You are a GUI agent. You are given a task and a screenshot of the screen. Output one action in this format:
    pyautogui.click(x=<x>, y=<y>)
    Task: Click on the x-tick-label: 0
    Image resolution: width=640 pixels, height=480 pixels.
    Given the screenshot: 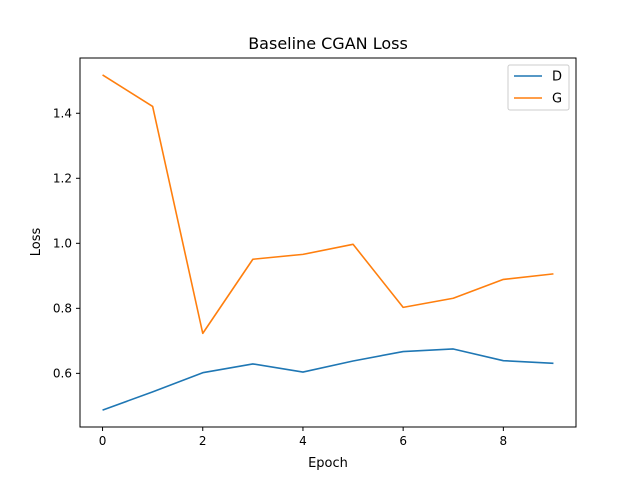 What is the action you would take?
    pyautogui.click(x=103, y=441)
    